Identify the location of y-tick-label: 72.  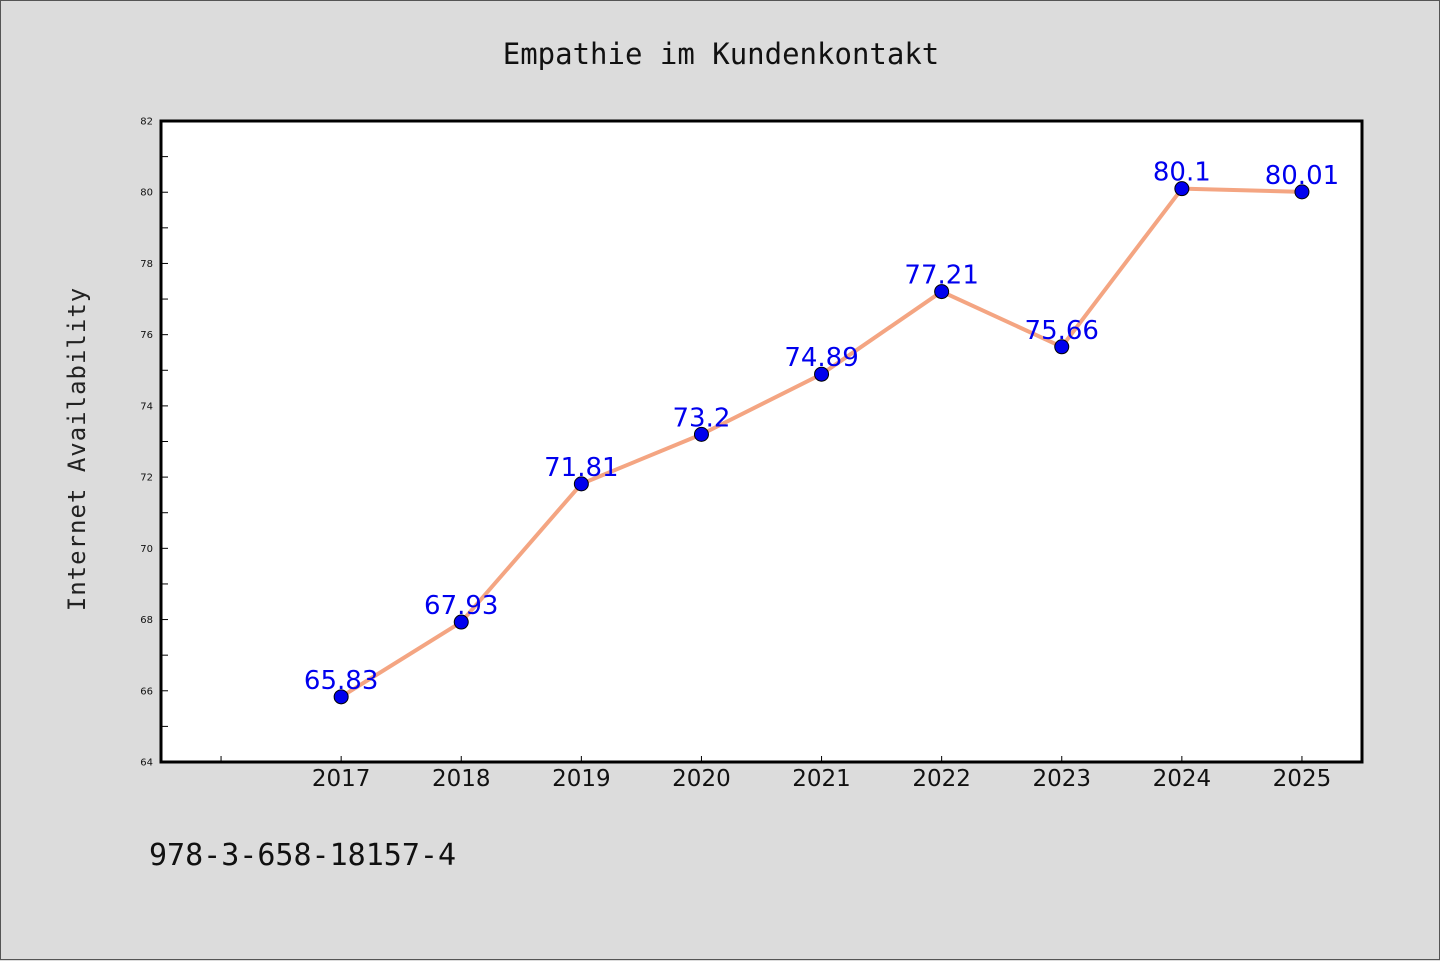
(146, 478).